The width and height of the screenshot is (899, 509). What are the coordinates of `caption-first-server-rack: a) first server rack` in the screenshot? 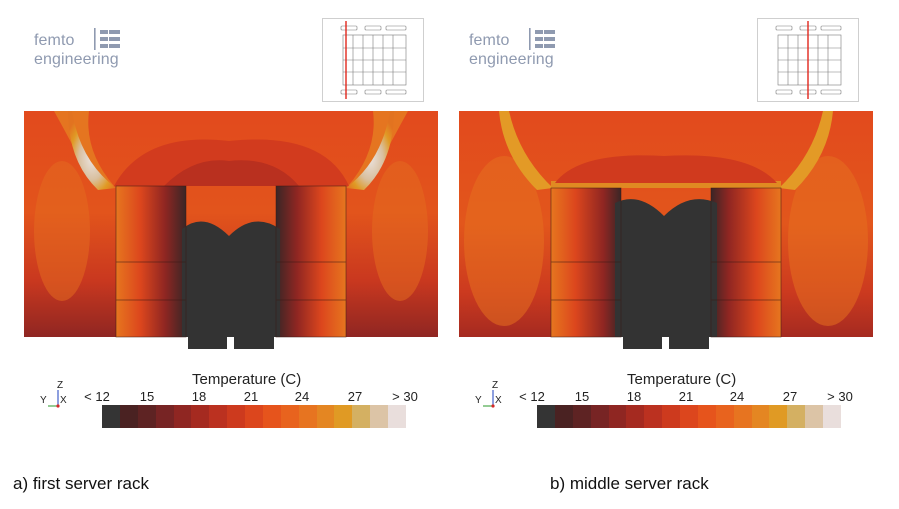 It's located at (81, 483).